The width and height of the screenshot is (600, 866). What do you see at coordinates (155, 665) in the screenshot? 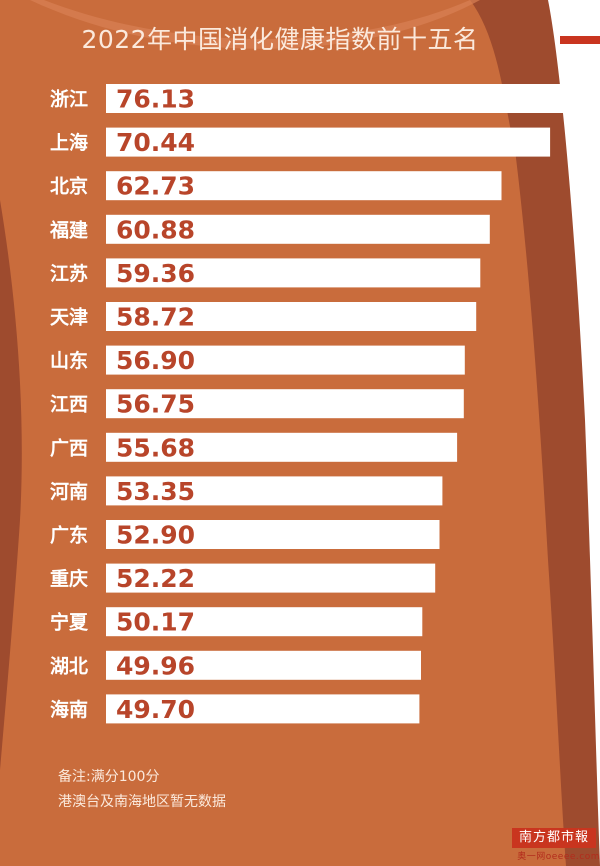
I see `value-label: 49.96` at bounding box center [155, 665].